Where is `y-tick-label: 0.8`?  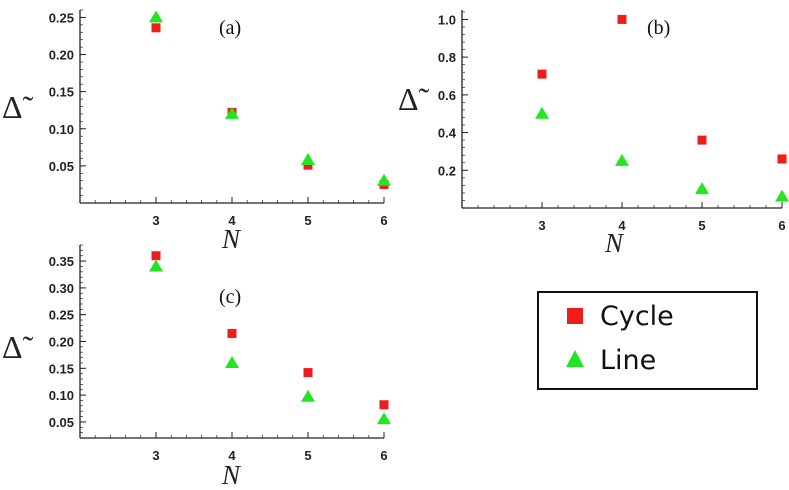 y-tick-label: 0.8 is located at coordinates (447, 57).